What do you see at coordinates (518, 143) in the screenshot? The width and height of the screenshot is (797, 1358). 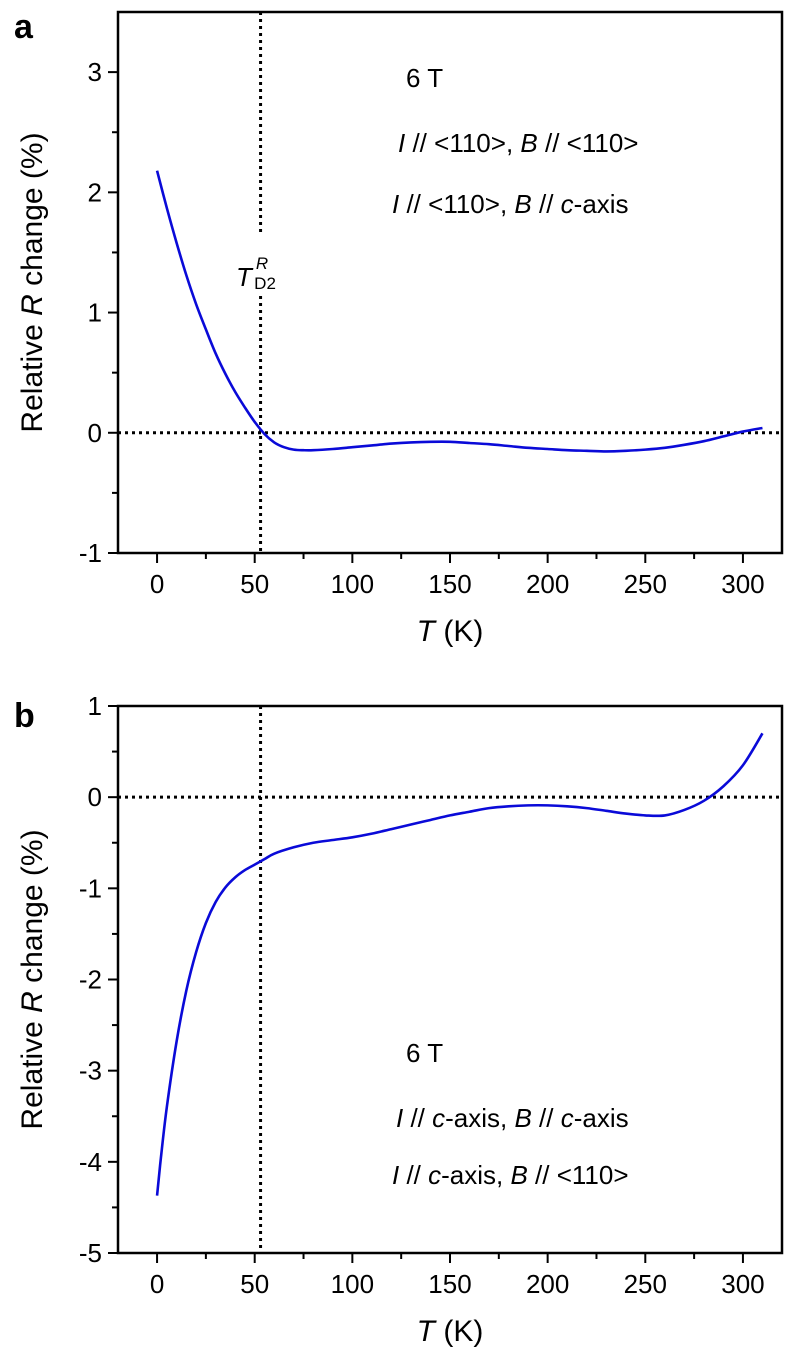 I see `configuration-label: I // <110>, B // <110>` at bounding box center [518, 143].